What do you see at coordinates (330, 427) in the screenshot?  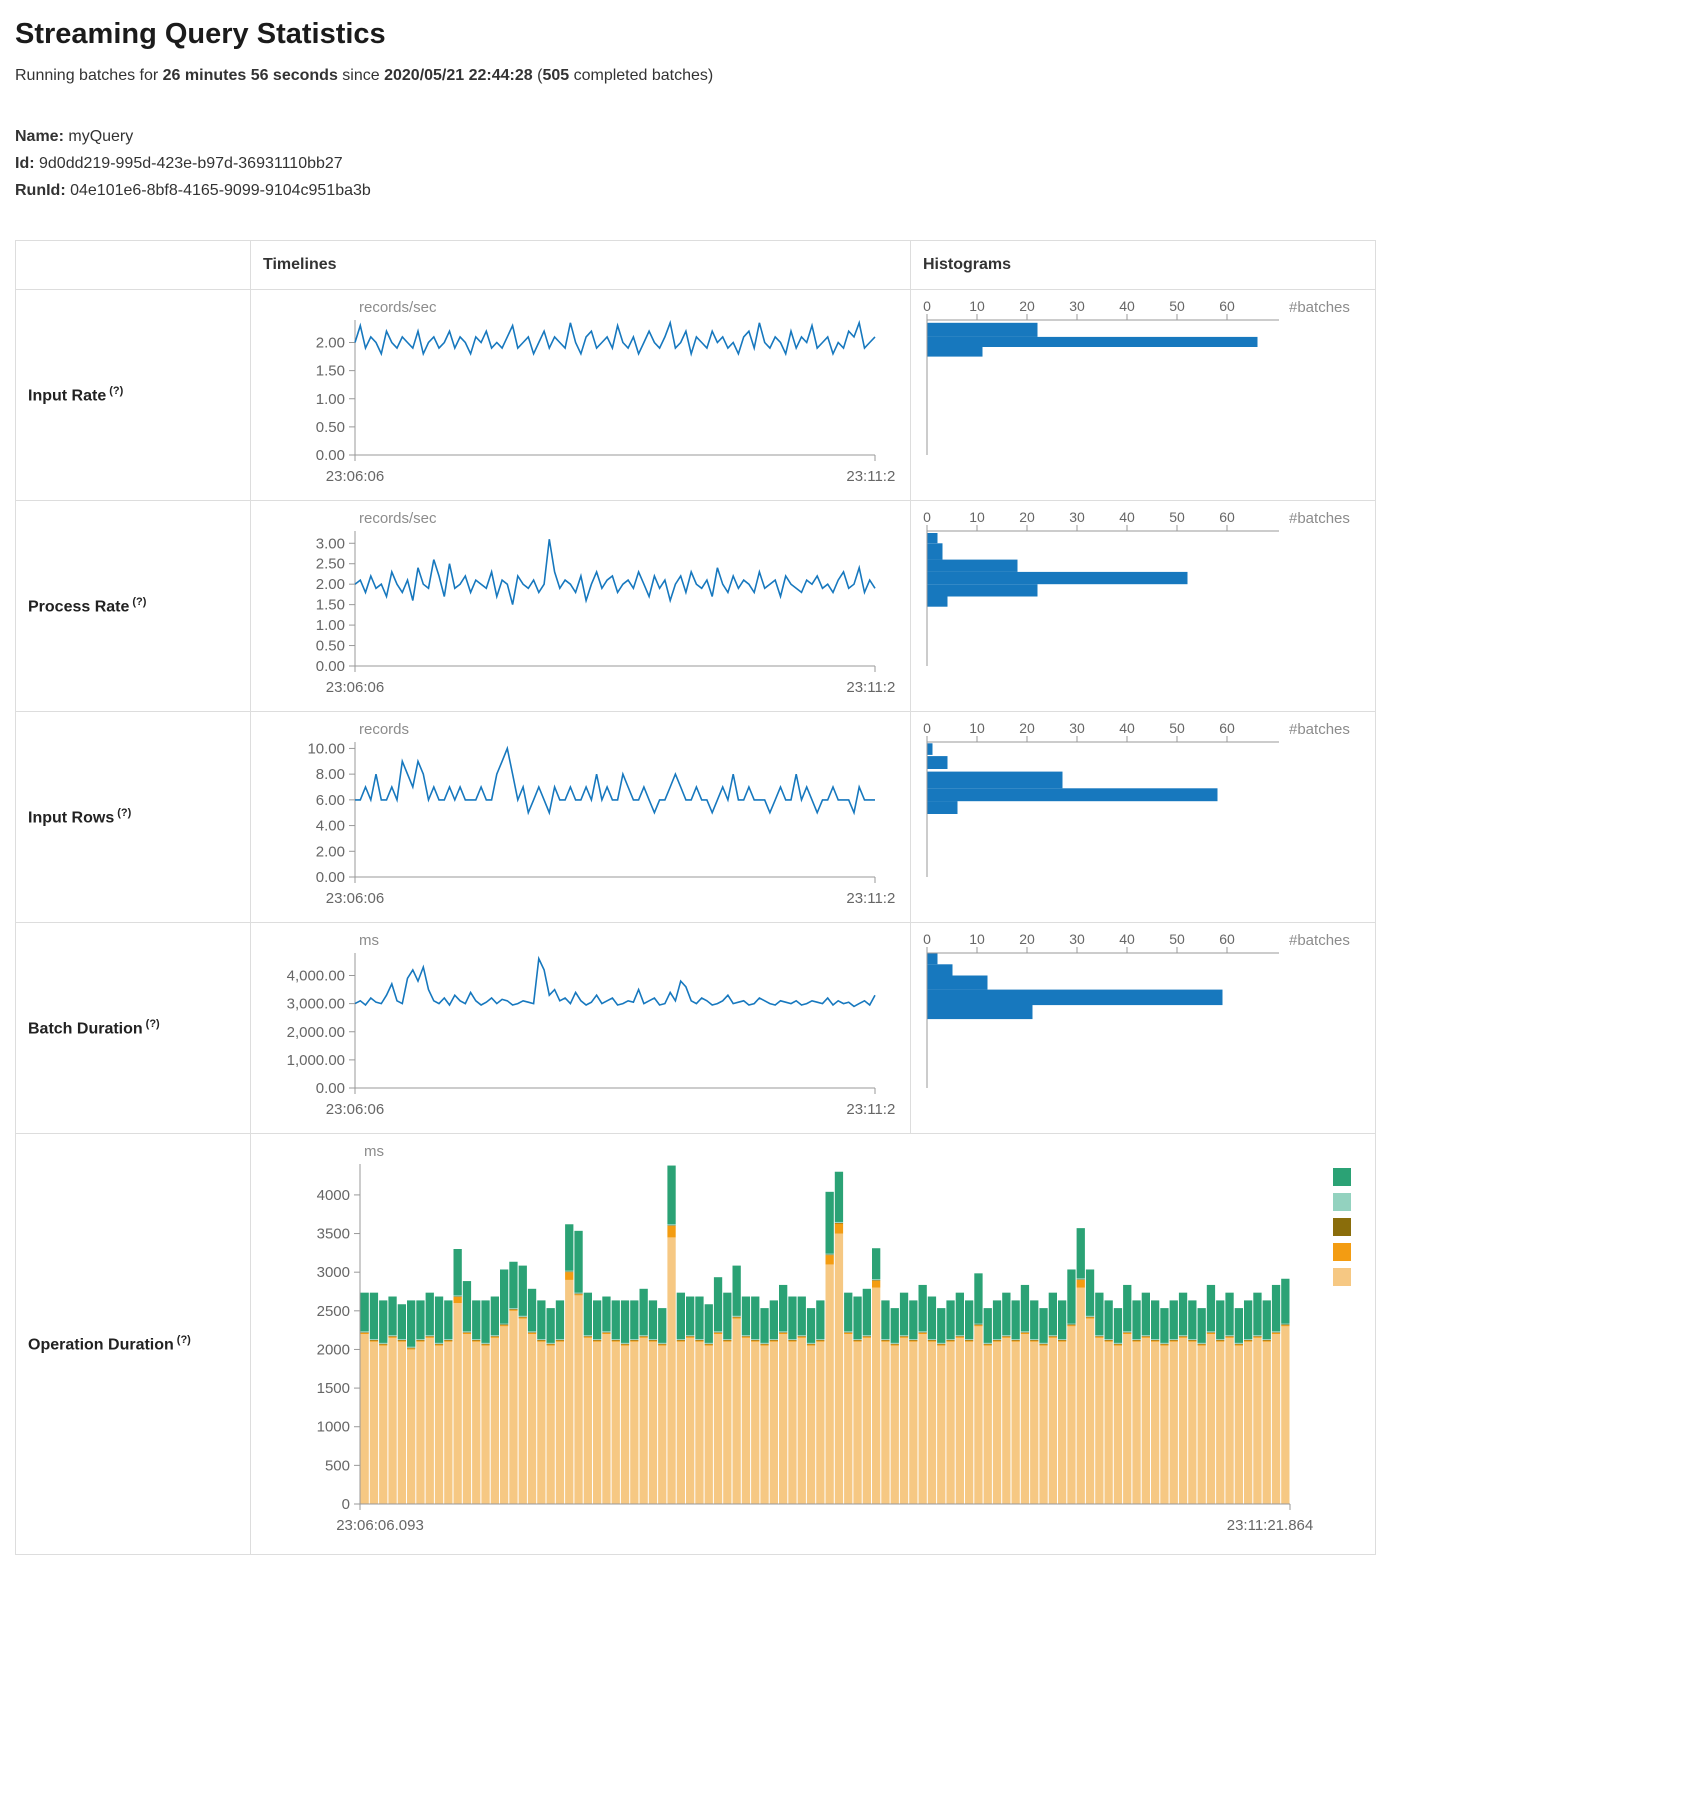 I see `svg-text: 0.50` at bounding box center [330, 427].